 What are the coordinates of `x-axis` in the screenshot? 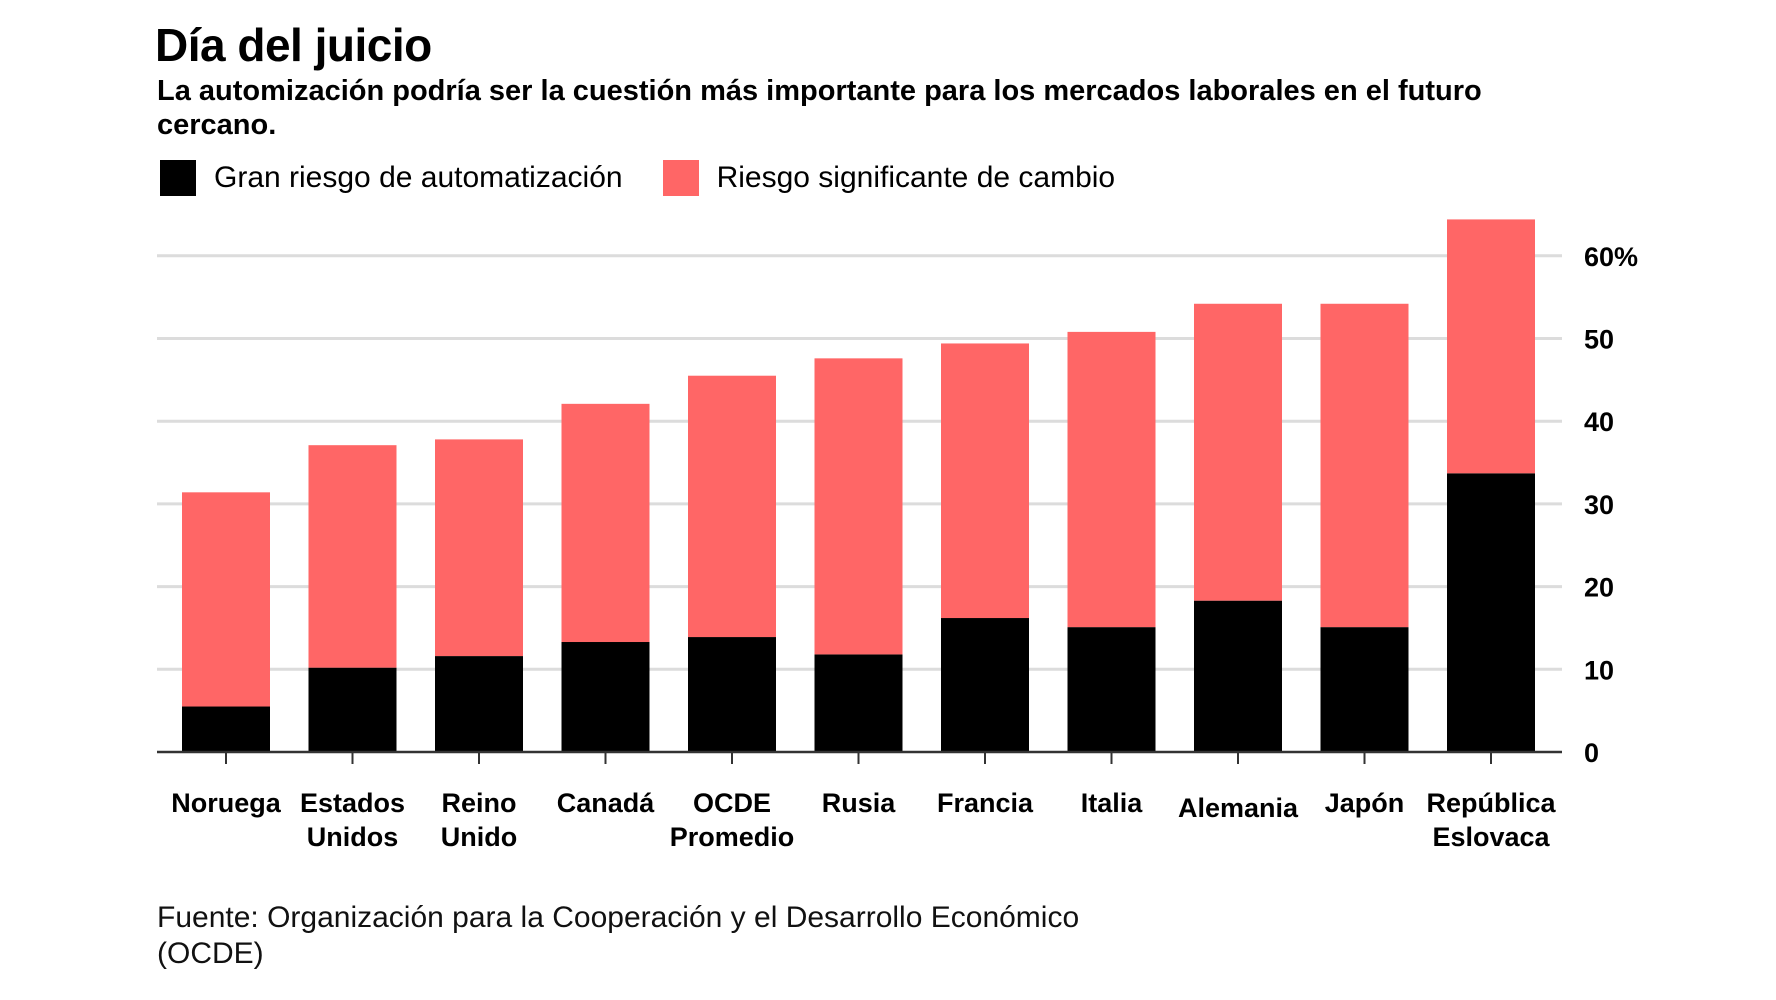 It's located at (859, 757).